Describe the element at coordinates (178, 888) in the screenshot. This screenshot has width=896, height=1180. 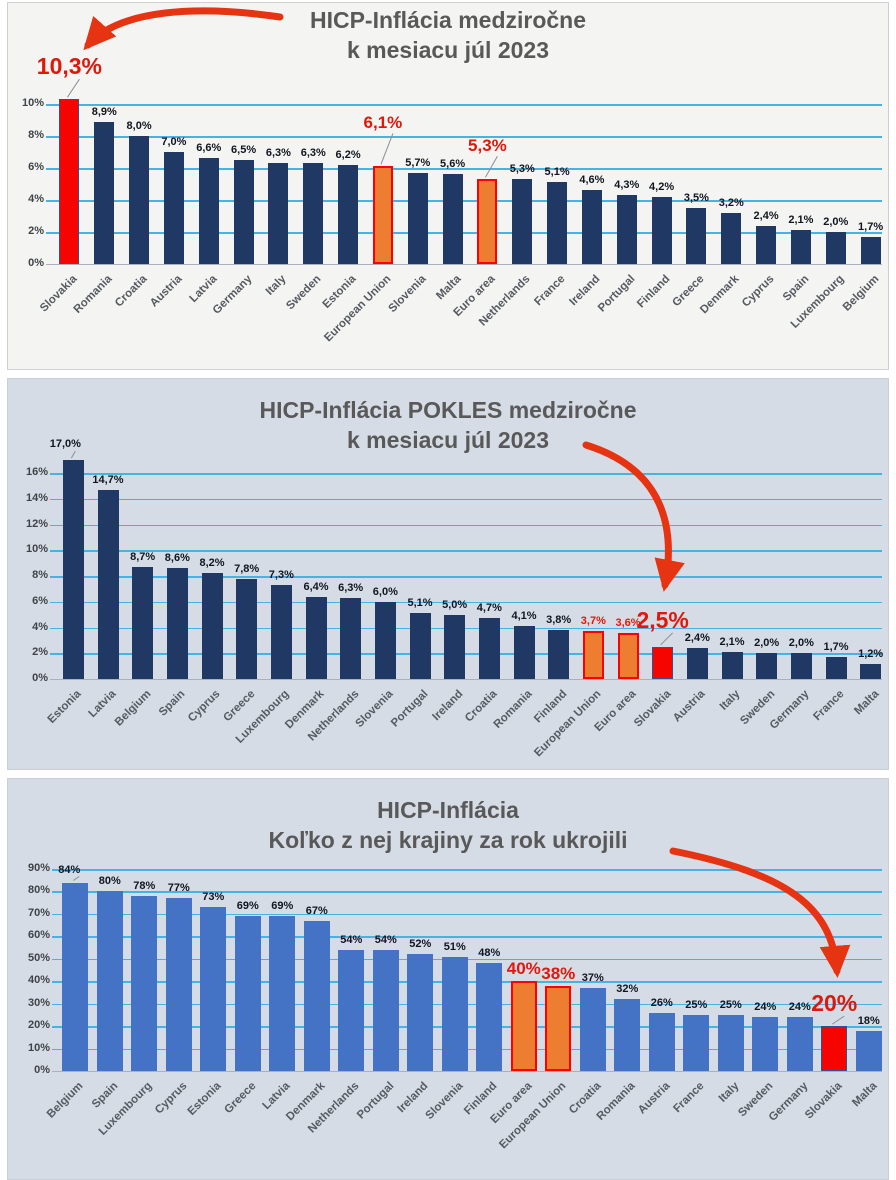
I see `value-label-cyprus: 77%` at that location.